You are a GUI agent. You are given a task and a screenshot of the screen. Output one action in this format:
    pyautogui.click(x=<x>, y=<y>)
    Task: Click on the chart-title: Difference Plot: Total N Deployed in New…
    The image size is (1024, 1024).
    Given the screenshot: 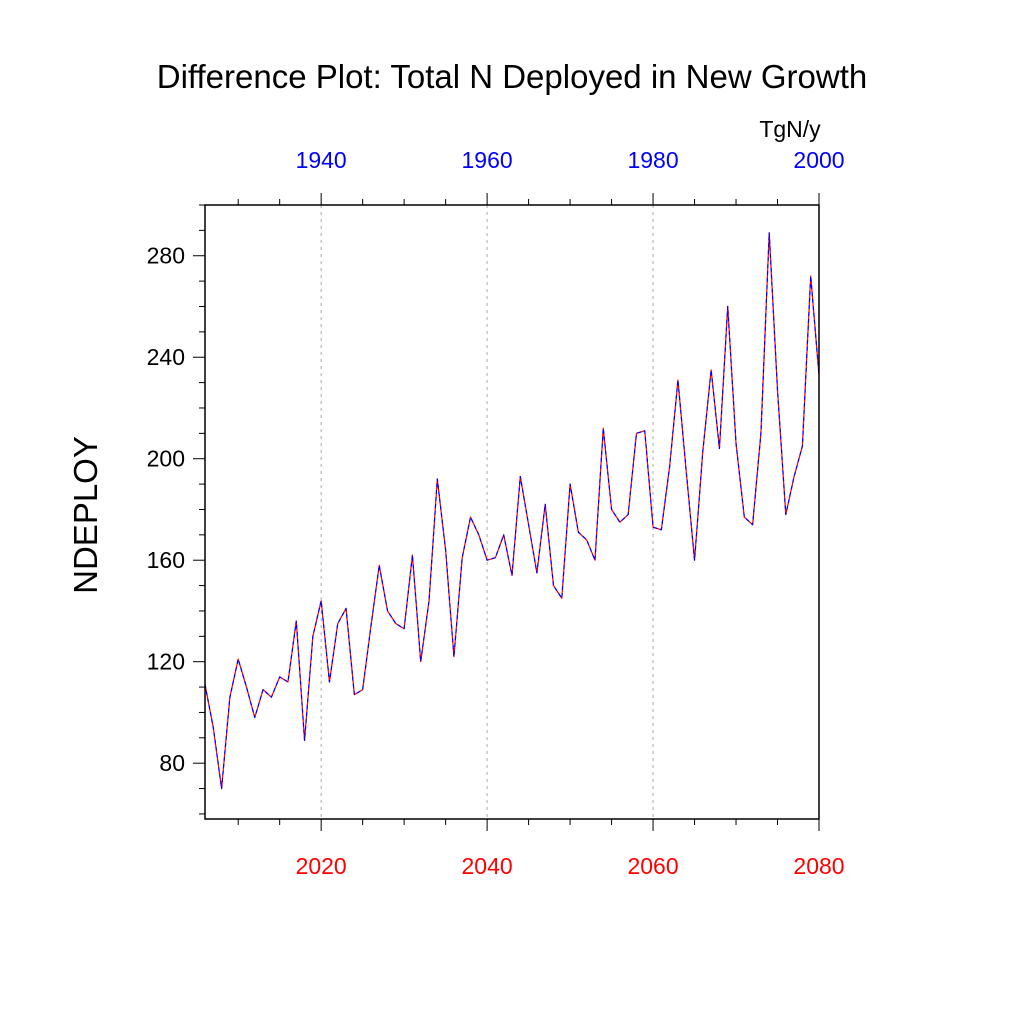 What is the action you would take?
    pyautogui.click(x=512, y=76)
    